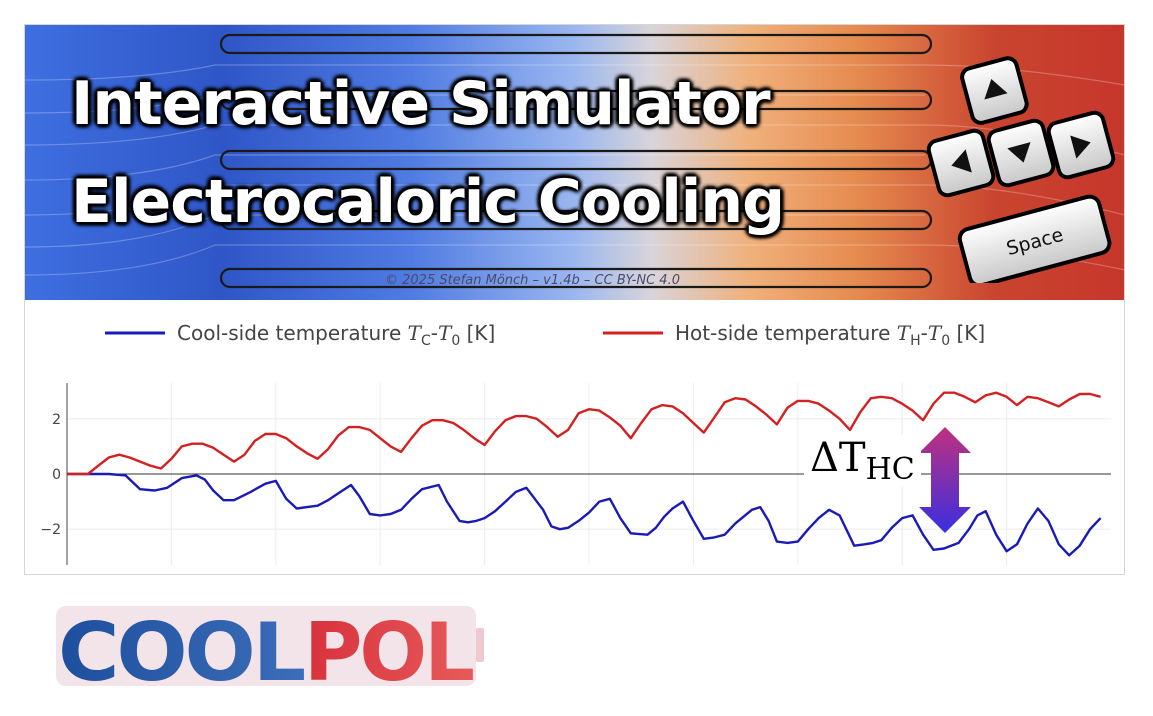 The width and height of the screenshot is (1153, 716). What do you see at coordinates (994, 90) in the screenshot?
I see `arrow-up-key-icon` at bounding box center [994, 90].